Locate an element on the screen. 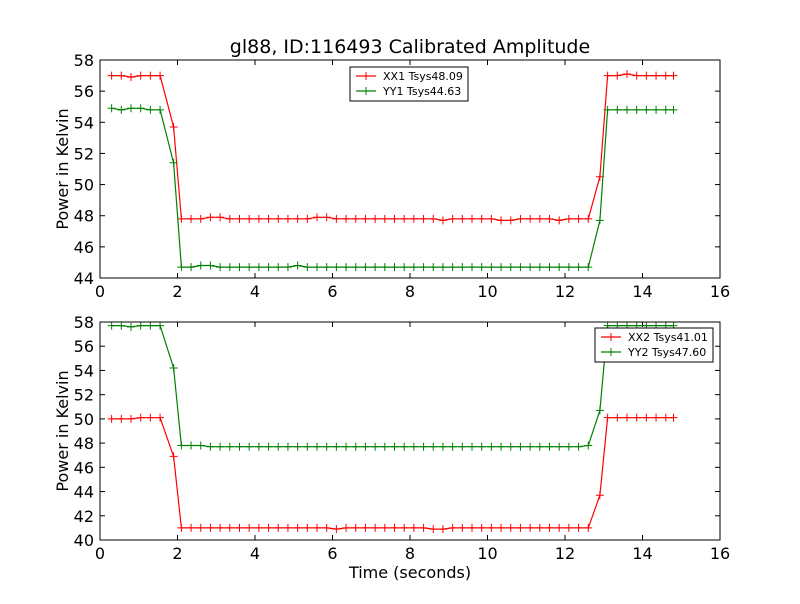  legend-marker is located at coordinates (366, 76).